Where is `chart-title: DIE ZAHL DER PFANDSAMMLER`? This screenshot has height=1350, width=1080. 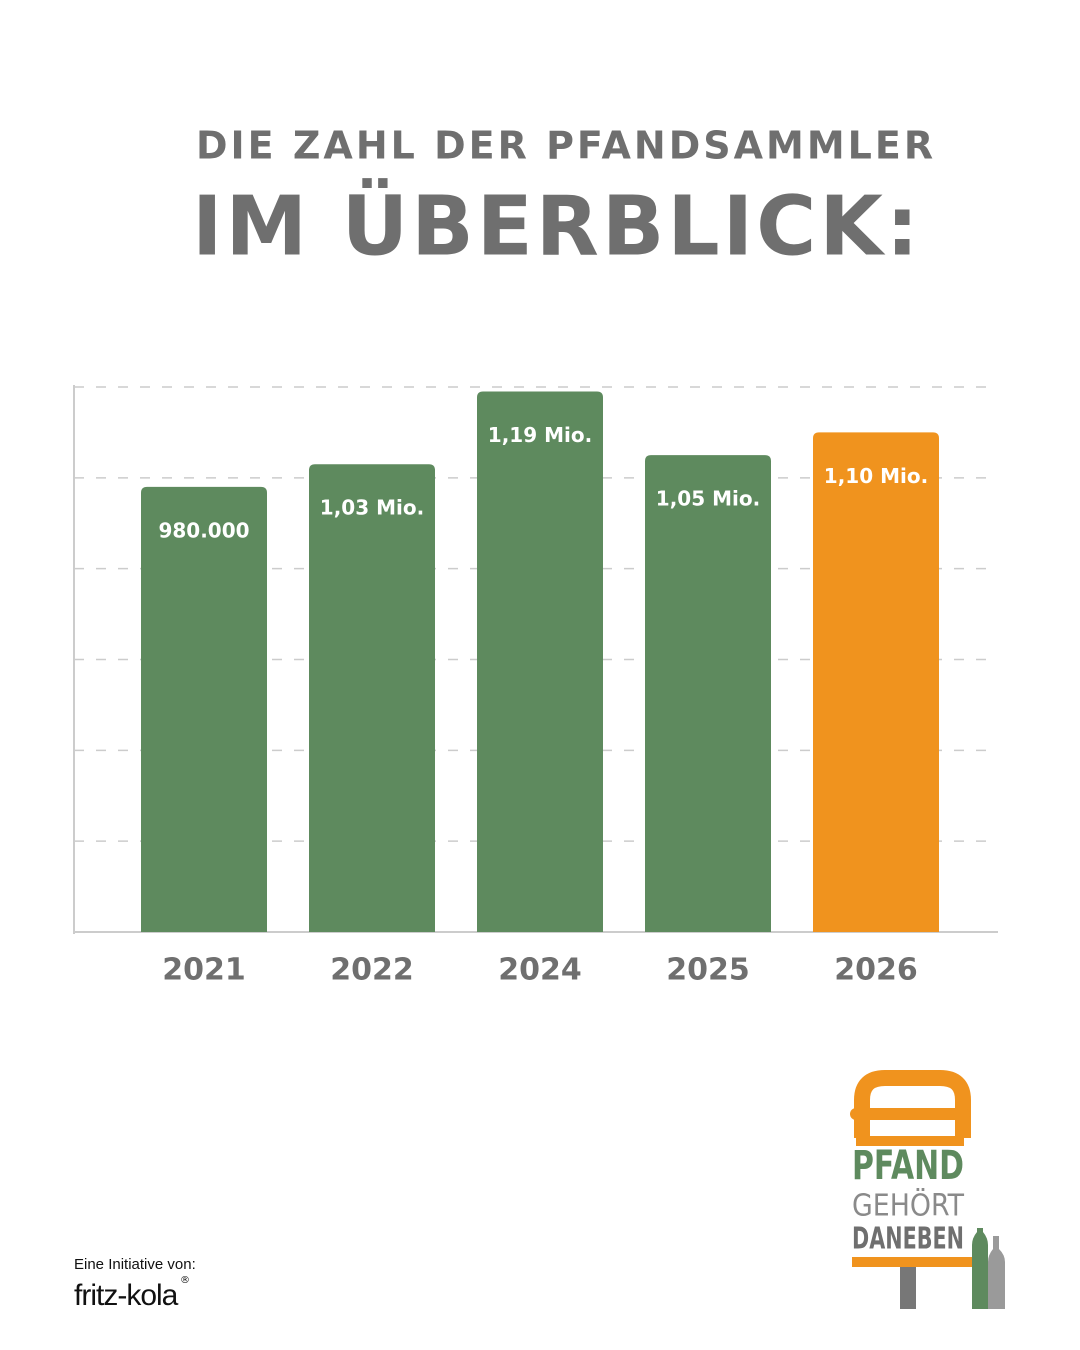 chart-title: DIE ZAHL DER PFANDSAMMLER is located at coordinates (566, 146).